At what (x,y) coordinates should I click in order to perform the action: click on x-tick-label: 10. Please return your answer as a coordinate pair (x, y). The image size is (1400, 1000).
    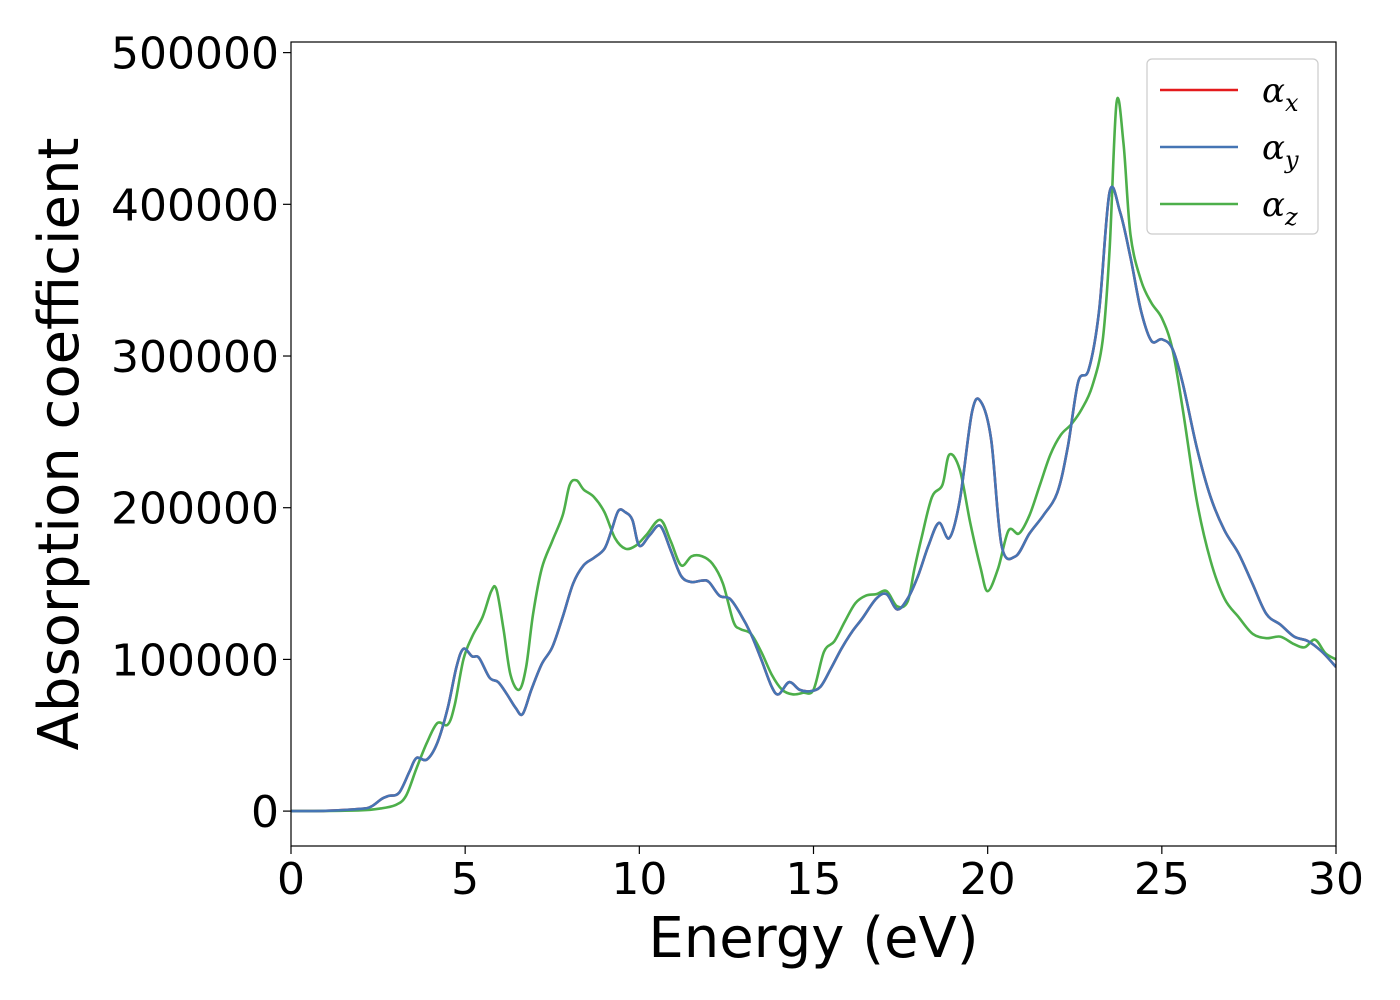
    Looking at the image, I should click on (639, 879).